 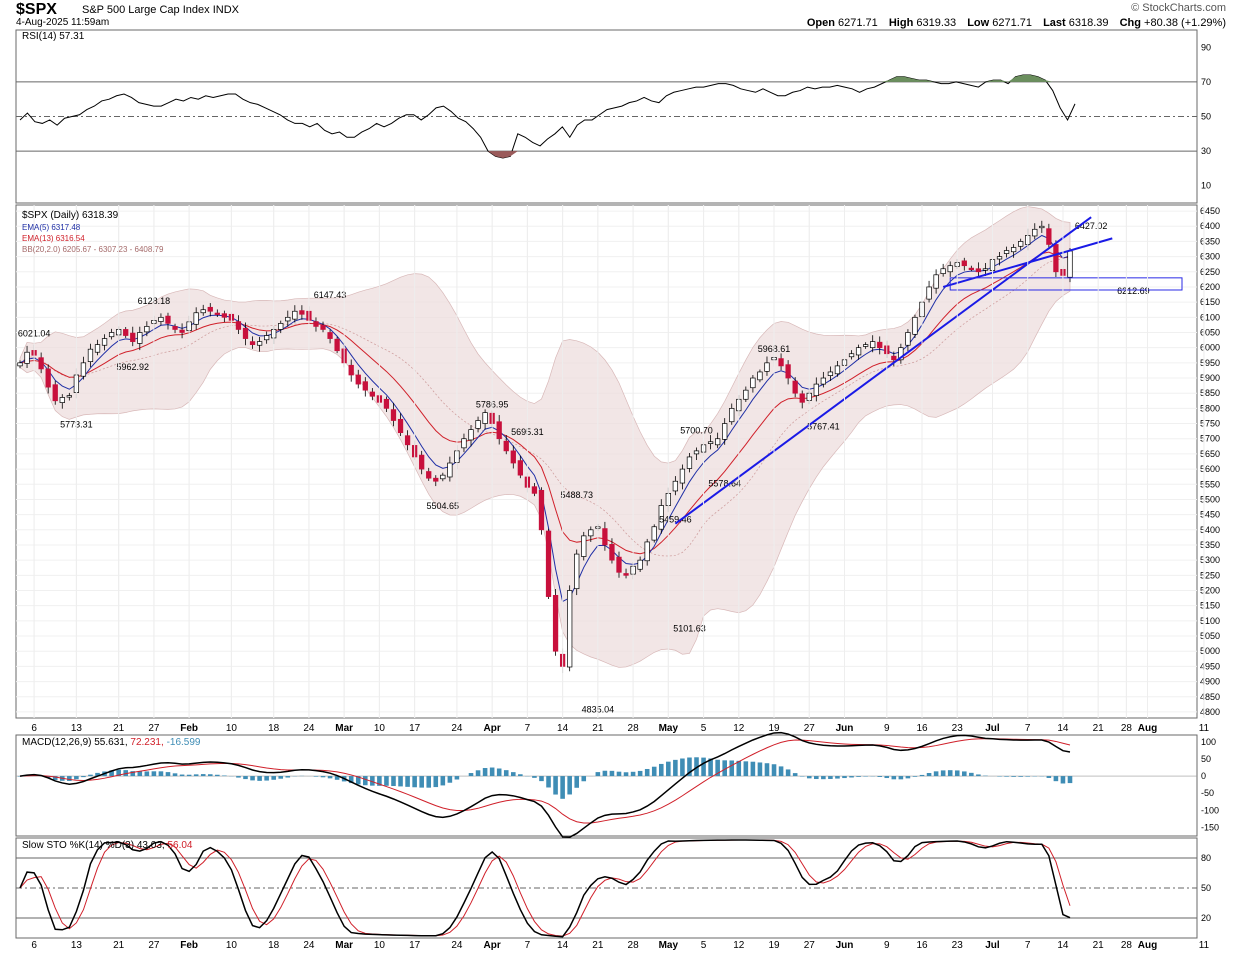 What do you see at coordinates (78, 845) in the screenshot?
I see `sto-label-name: Slow STO %K(14) %D(3)` at bounding box center [78, 845].